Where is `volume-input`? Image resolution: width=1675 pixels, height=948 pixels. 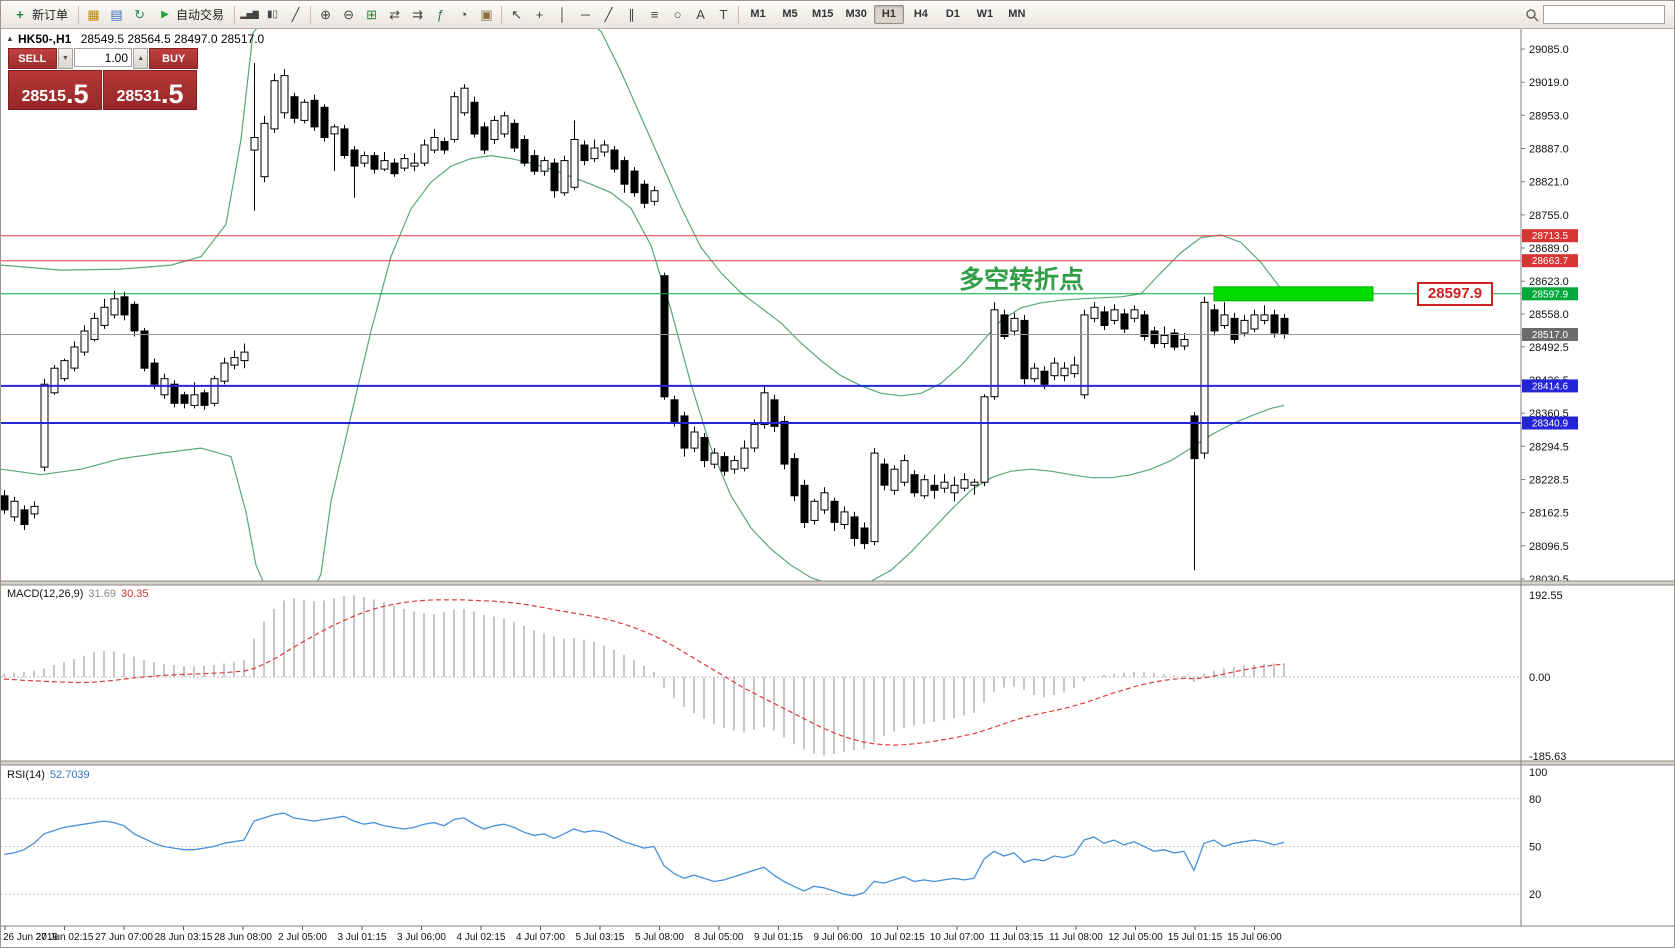 volume-input is located at coordinates (103, 57).